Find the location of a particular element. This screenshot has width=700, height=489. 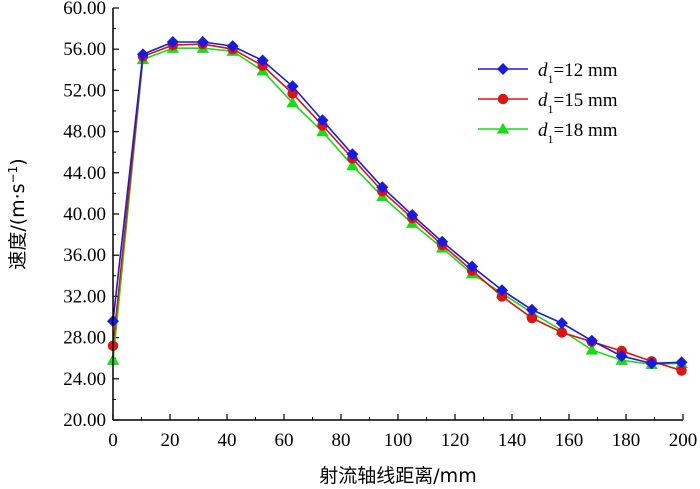

y-tick-label: 60.00 is located at coordinates (84, 9).